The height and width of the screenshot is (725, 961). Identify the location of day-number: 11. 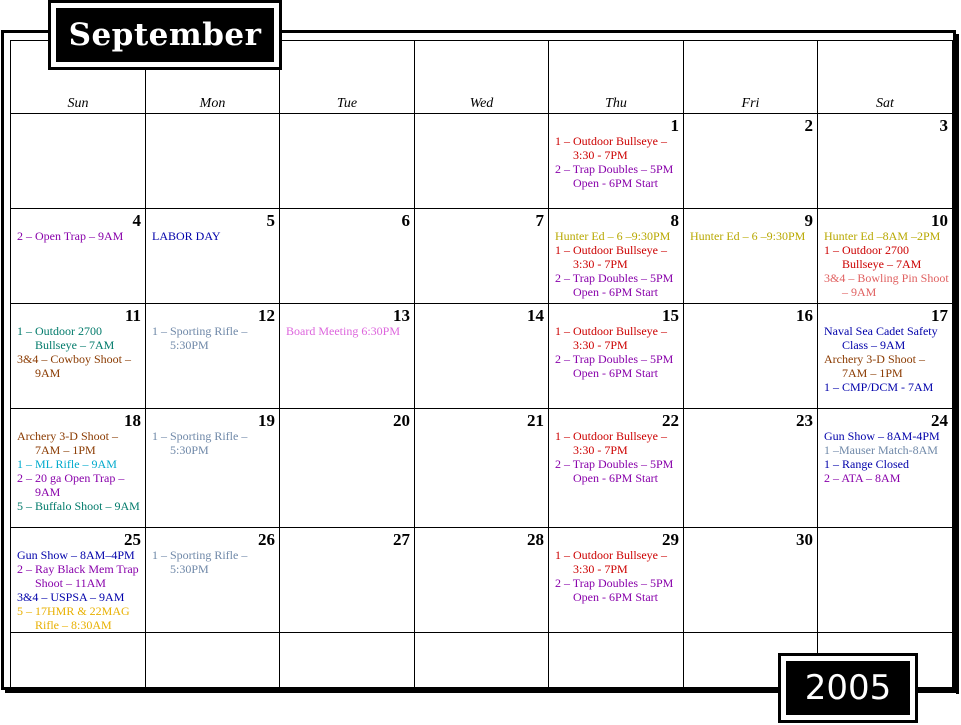
(132, 315).